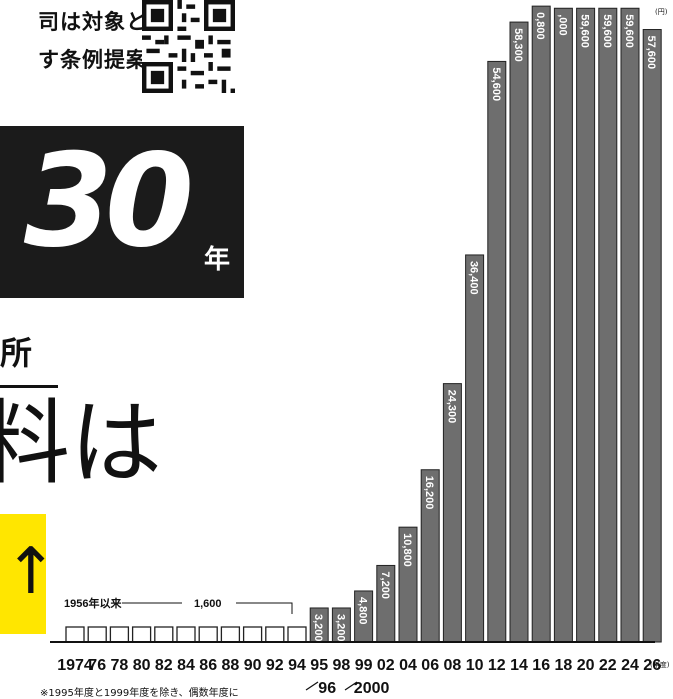 This screenshot has height=699, width=673. I want to click on x-tick-label: 82, so click(164, 665).